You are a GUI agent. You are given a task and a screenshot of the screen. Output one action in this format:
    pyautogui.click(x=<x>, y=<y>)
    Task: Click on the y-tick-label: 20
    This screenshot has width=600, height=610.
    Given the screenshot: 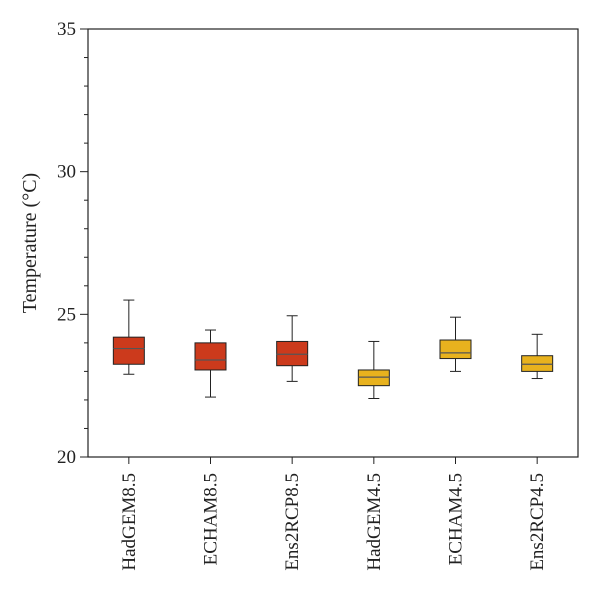 What is the action you would take?
    pyautogui.click(x=66, y=457)
    